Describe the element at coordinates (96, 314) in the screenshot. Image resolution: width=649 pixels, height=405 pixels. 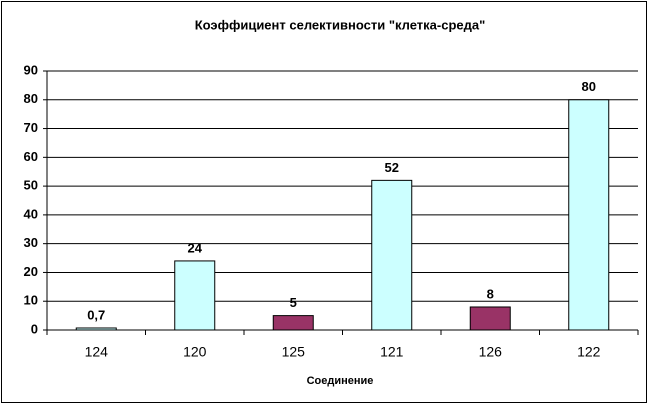
I see `value-label: 0,7` at that location.